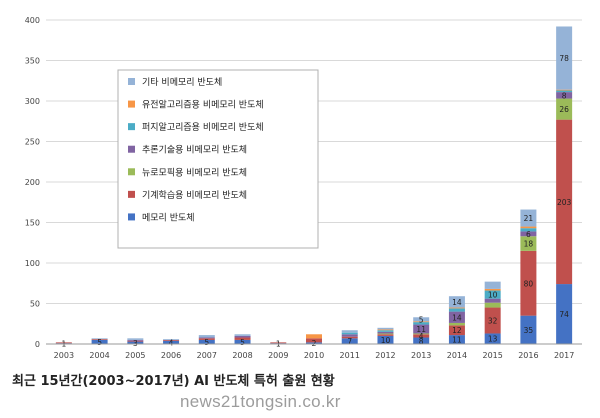 The image size is (600, 418). I want to click on bar-value-label: 21, so click(529, 218).